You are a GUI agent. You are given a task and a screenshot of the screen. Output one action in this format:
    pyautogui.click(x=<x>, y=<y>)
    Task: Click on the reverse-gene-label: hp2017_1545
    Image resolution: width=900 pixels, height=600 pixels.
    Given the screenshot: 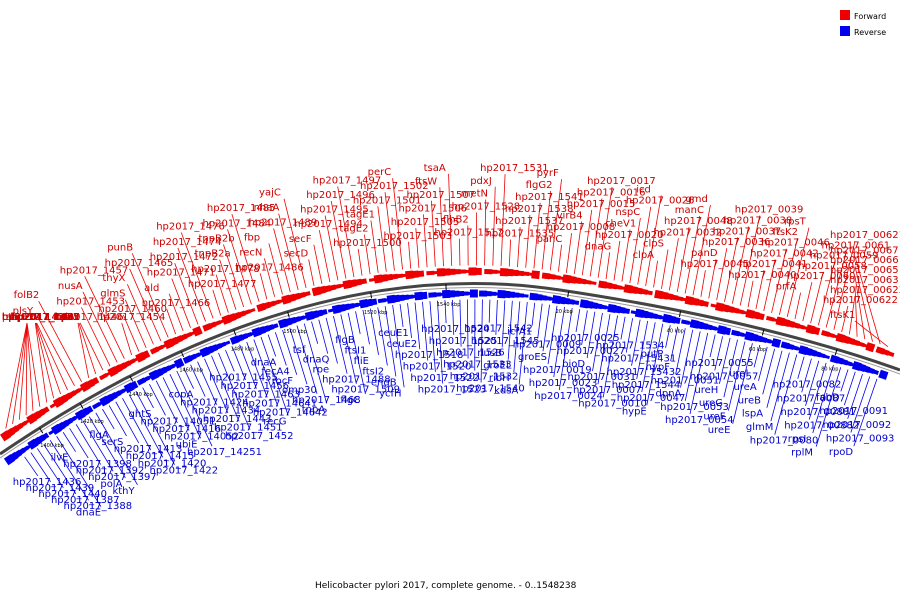 What is the action you would take?
    pyautogui.click(x=505, y=341)
    